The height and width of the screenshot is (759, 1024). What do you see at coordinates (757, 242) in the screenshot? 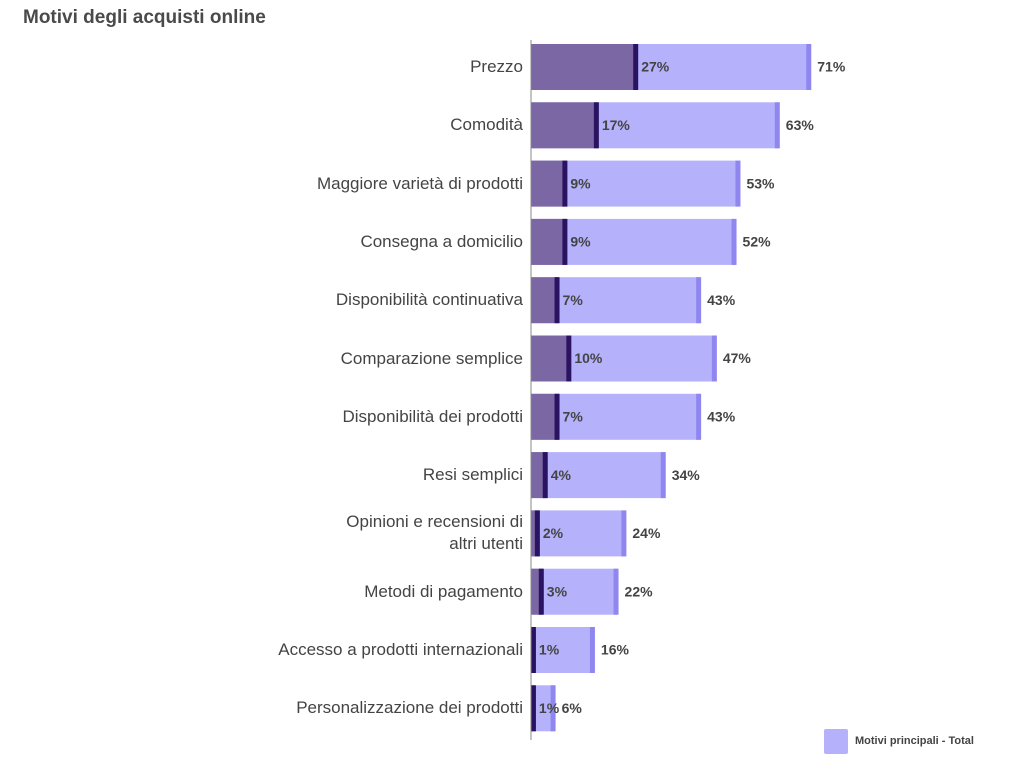
I see `value-label: 52%` at bounding box center [757, 242].